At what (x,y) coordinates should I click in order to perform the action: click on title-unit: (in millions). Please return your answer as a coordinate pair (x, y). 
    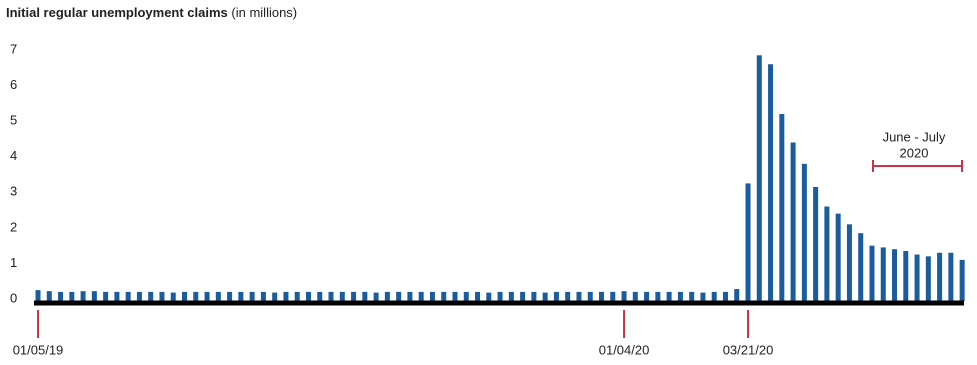
    Looking at the image, I should click on (264, 12).